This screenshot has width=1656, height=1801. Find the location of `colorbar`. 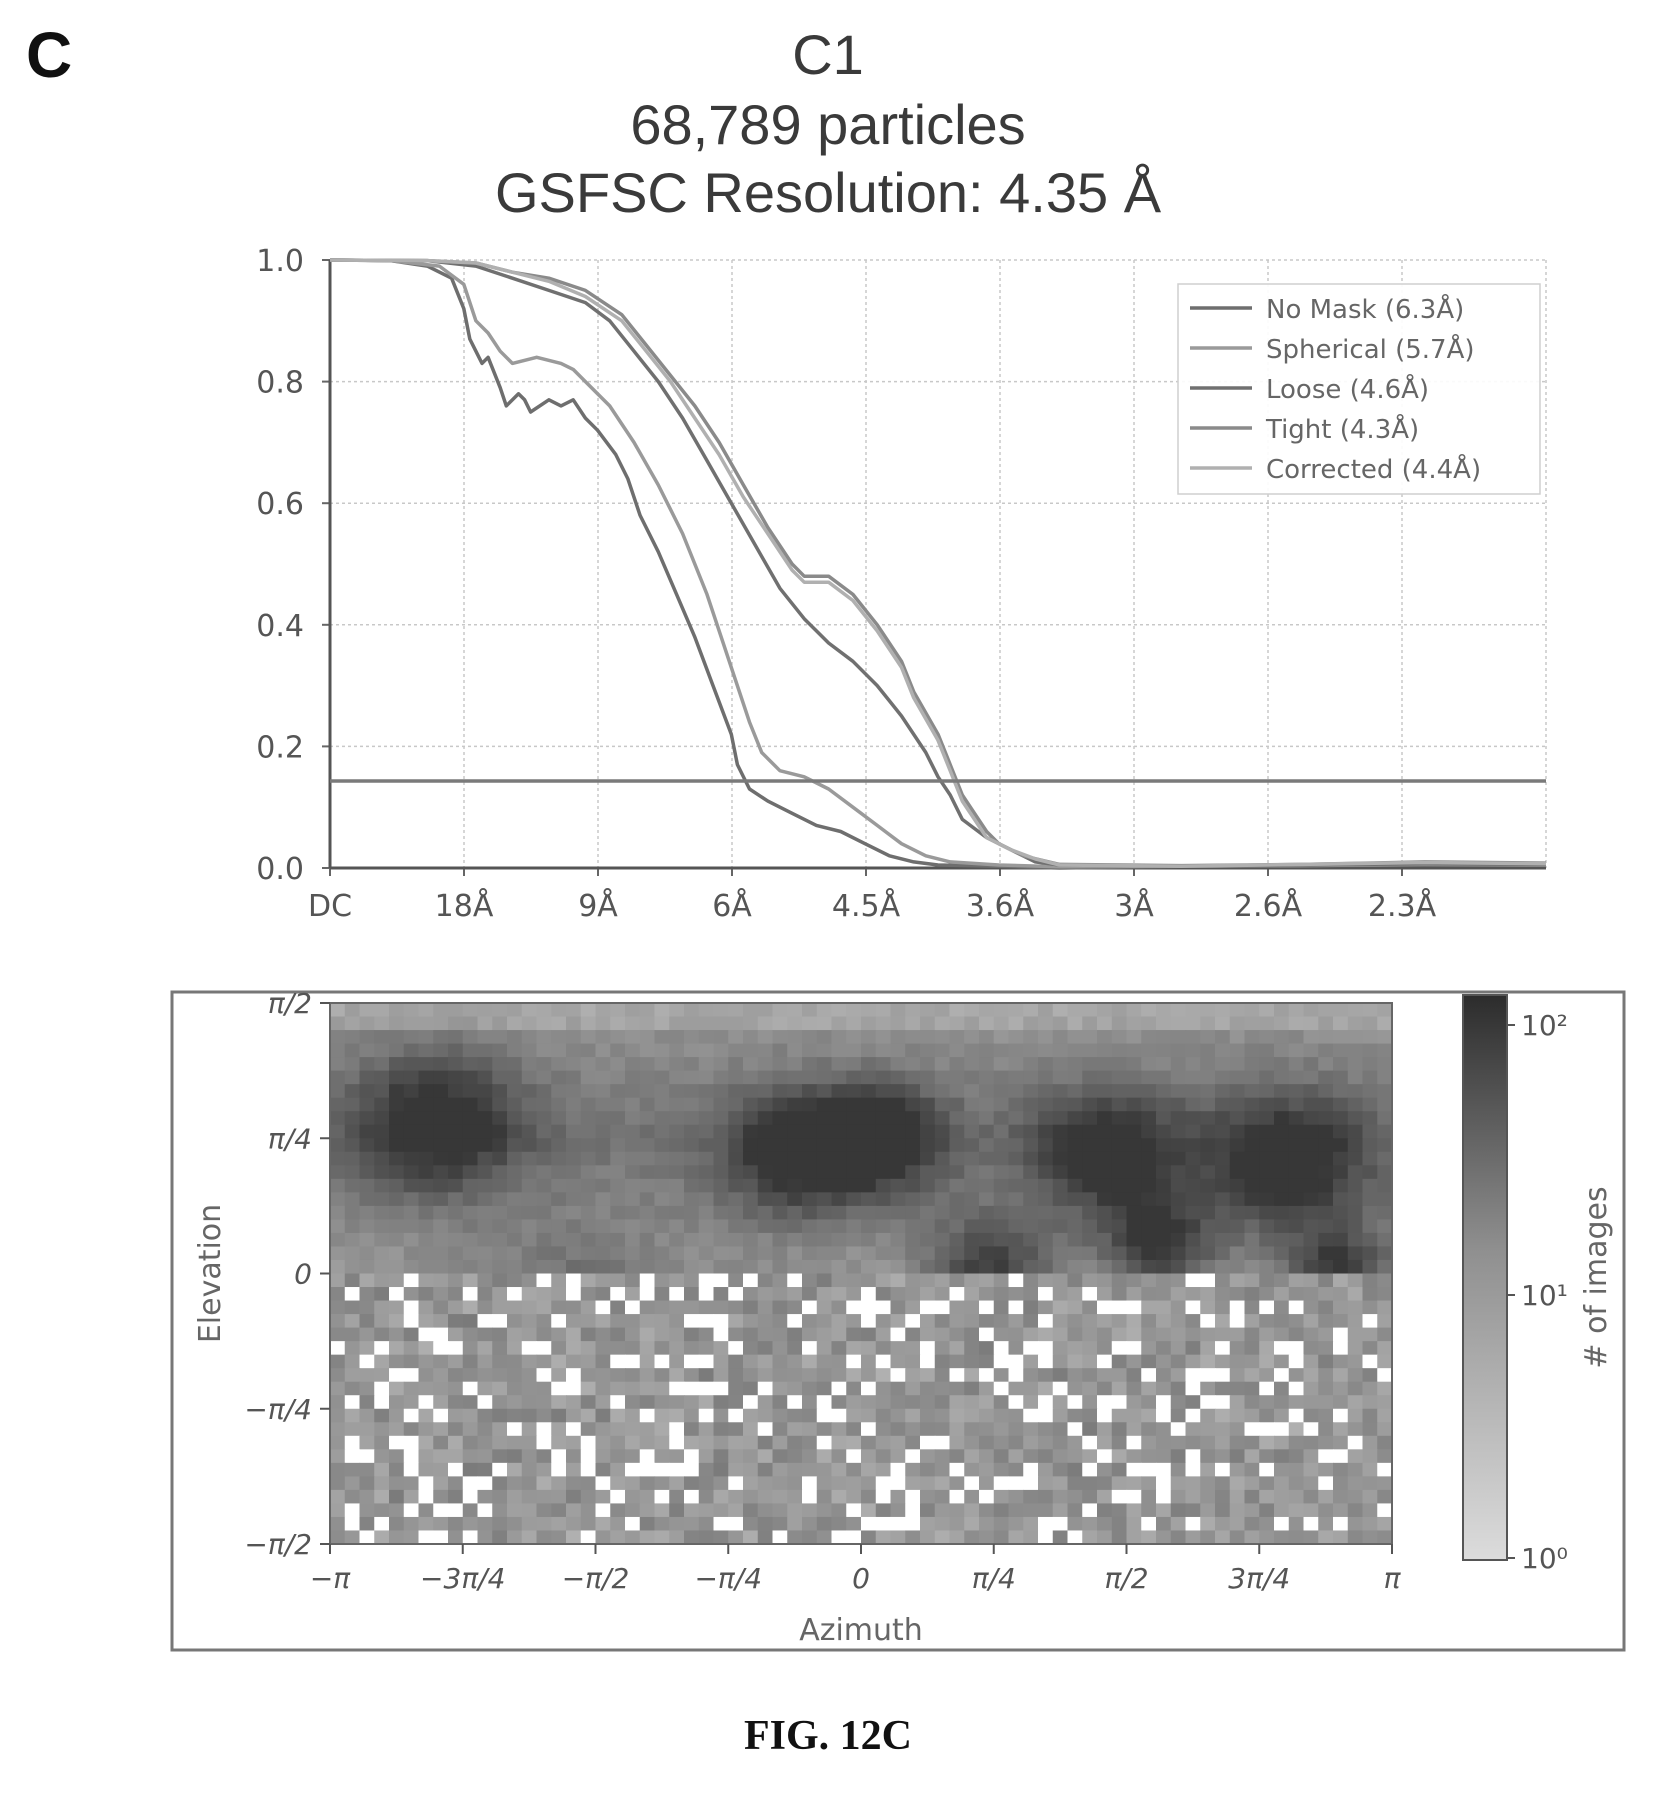

colorbar is located at coordinates (1485, 1277).